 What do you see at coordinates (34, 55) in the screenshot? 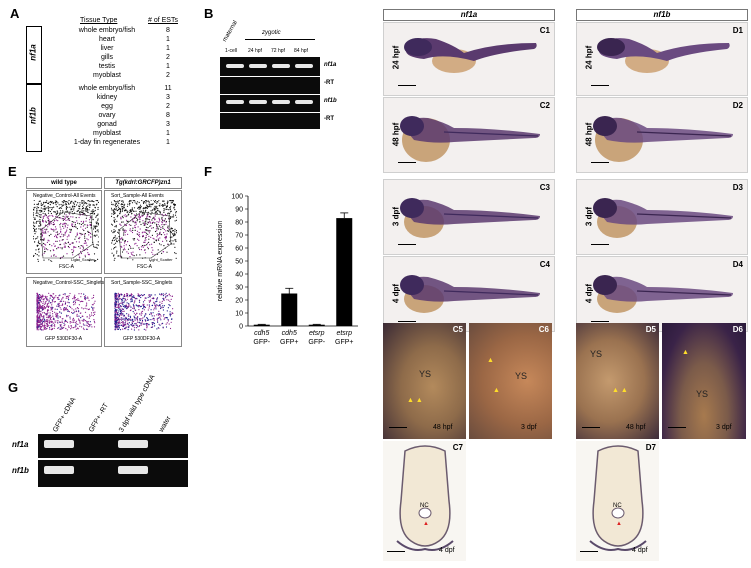
I see `group-nf1a-box` at bounding box center [34, 55].